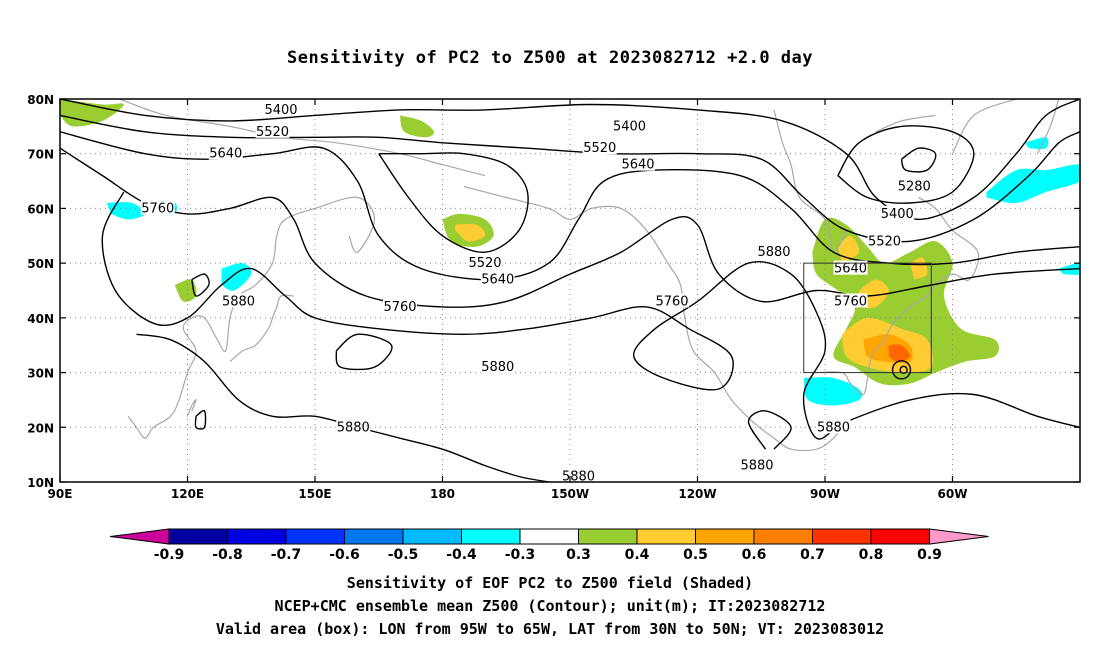 Image resolution: width=1100 pixels, height=650 pixels. I want to click on colorbar-arrow-left, so click(139, 536).